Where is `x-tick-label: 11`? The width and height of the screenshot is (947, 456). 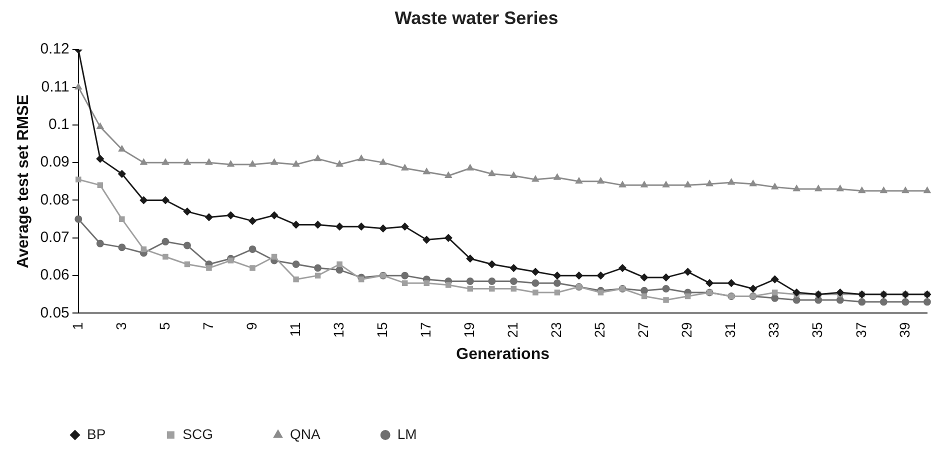 x-tick-label: 11 is located at coordinates (294, 329).